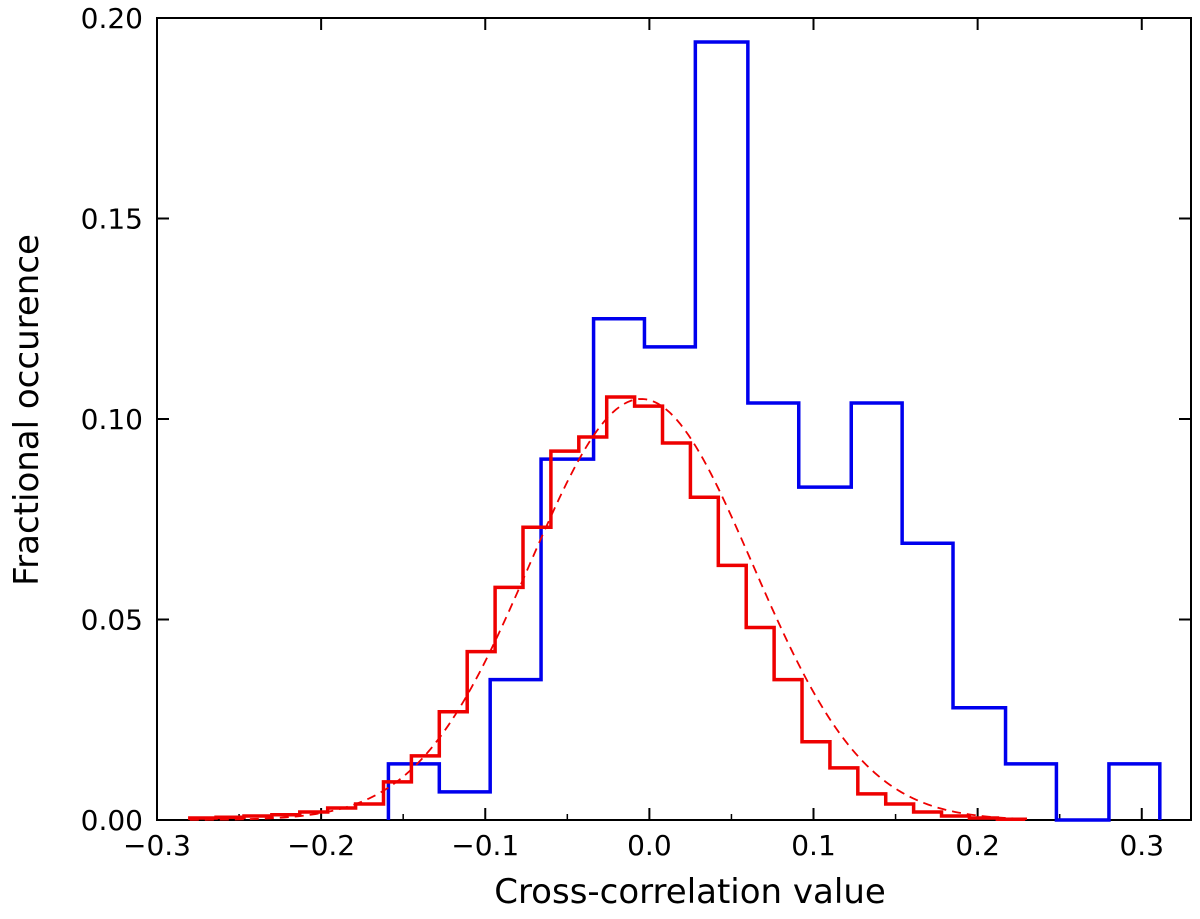 This screenshot has height=919, width=1200. Describe the element at coordinates (112, 18) in the screenshot. I see `y-tick-label: 0.20` at that location.